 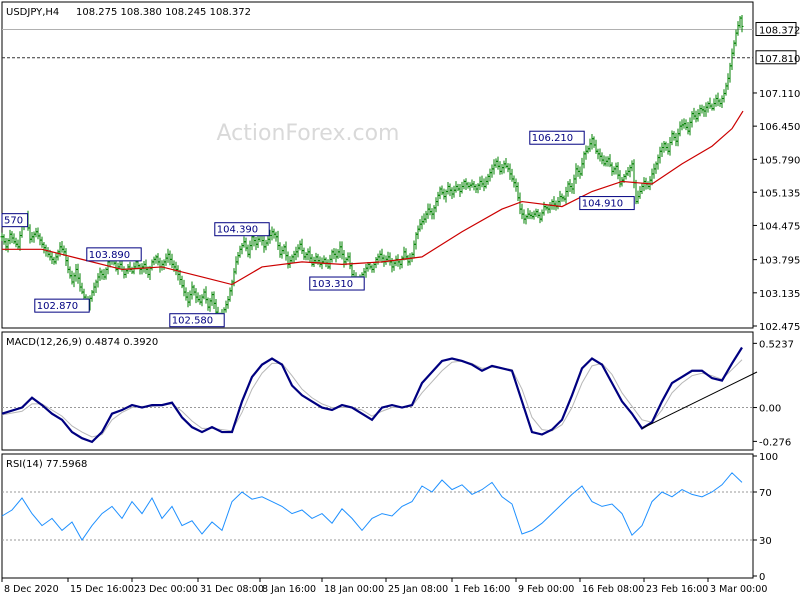 I want to click on price-annotation: 104.390, so click(x=242, y=229).